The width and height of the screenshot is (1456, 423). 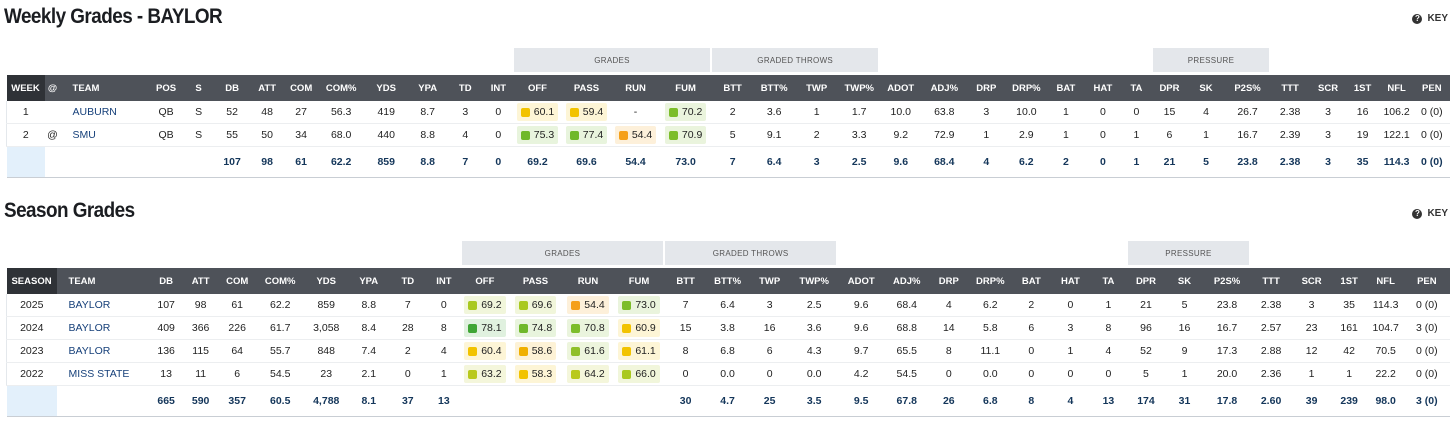 I want to click on cell: 54.5, so click(x=280, y=374).